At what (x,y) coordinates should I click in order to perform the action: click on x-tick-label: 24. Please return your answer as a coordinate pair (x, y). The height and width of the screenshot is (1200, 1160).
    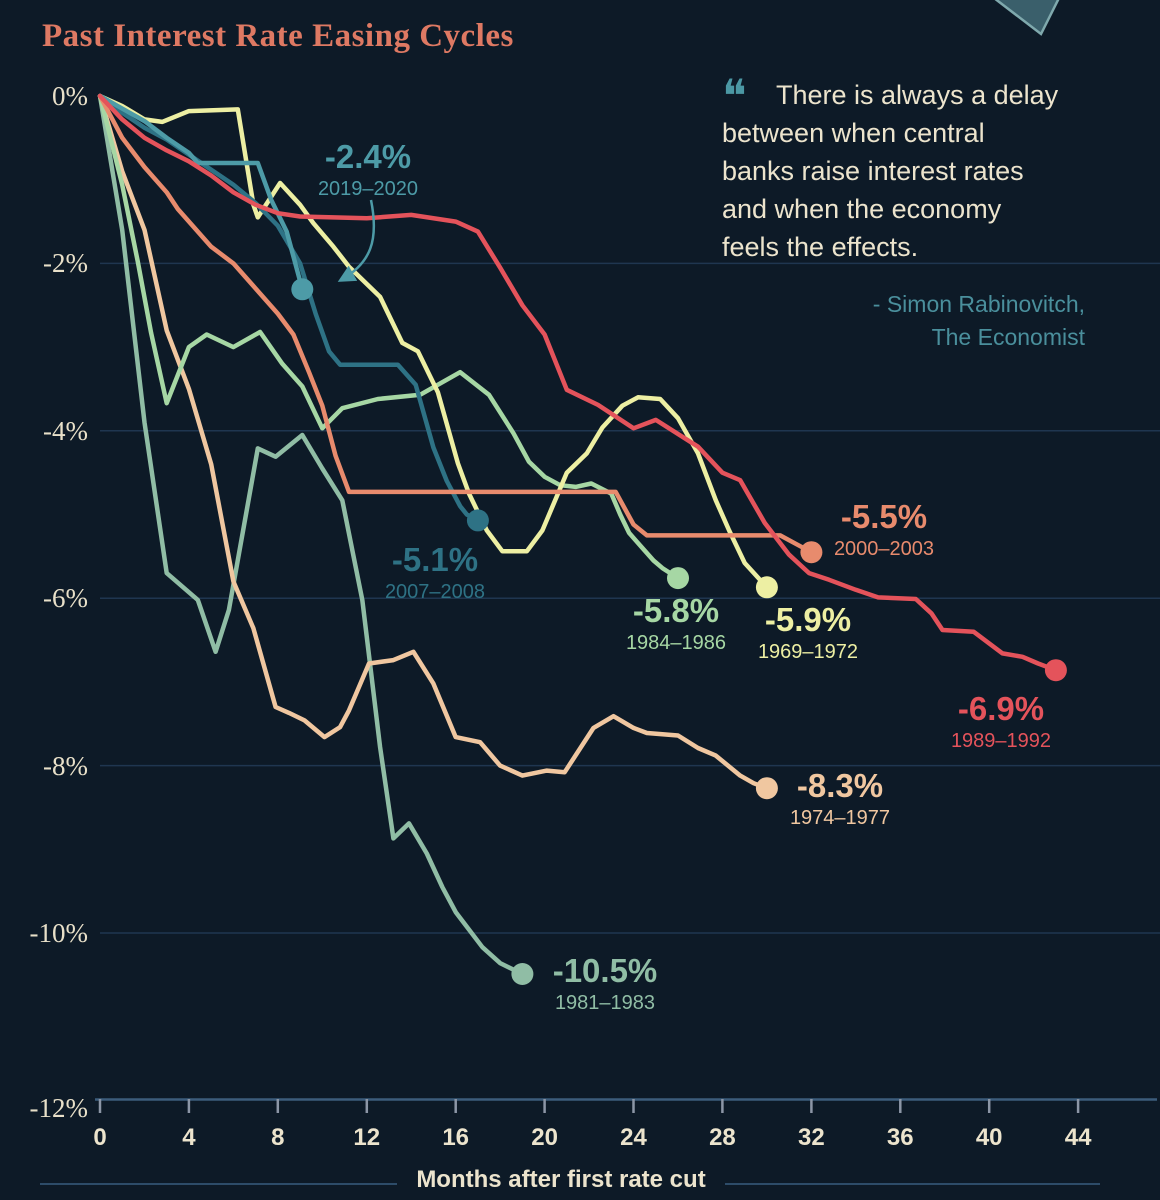
    Looking at the image, I should click on (633, 1137).